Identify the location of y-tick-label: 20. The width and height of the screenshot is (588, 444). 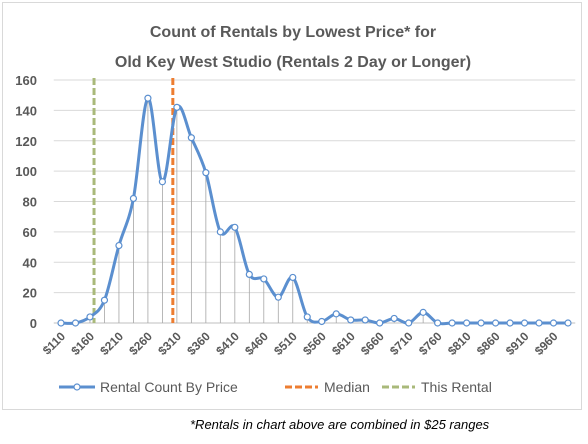
(30, 293).